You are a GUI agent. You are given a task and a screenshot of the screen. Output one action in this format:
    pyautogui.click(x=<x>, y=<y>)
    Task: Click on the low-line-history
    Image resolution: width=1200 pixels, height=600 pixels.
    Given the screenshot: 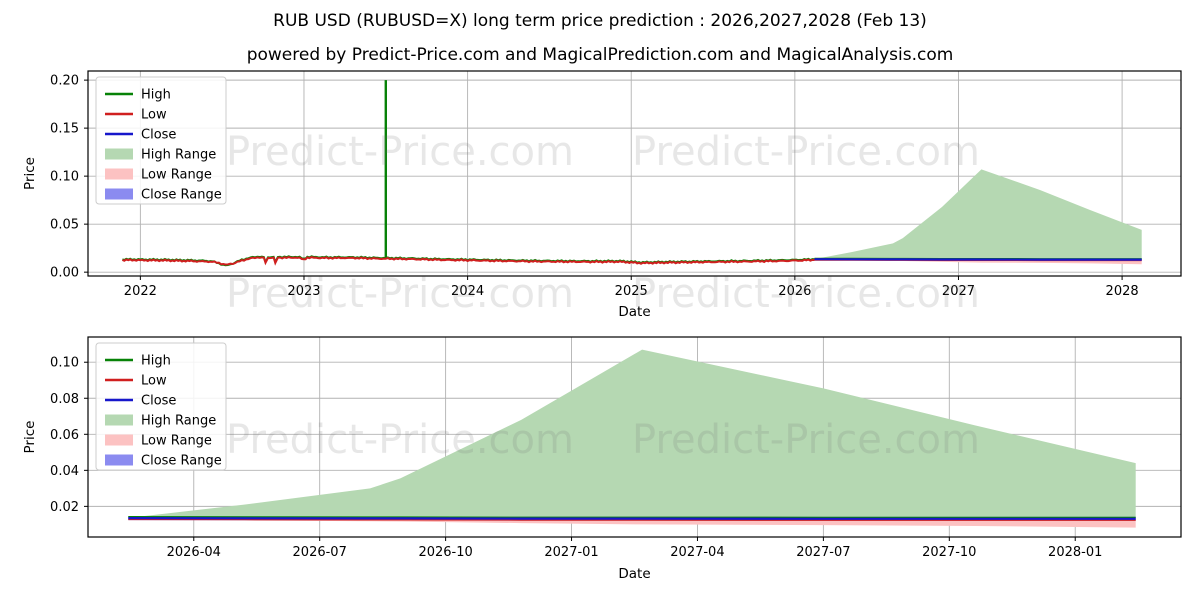 What is the action you would take?
    pyautogui.click(x=468, y=261)
    